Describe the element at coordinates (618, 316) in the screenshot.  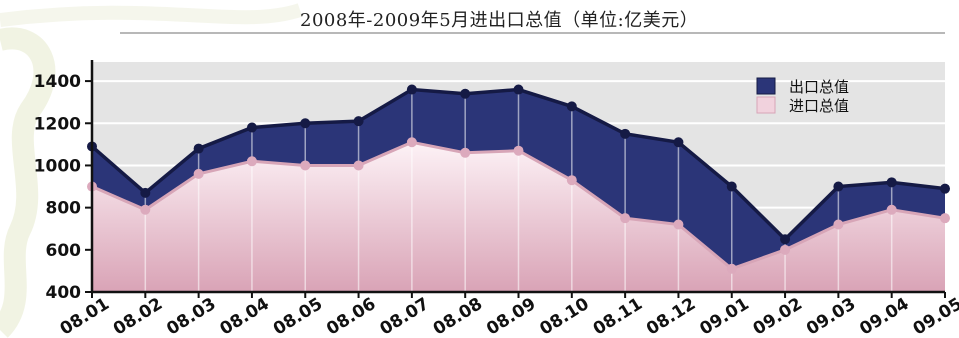
I see `x-tick-label: 08.11` at that location.